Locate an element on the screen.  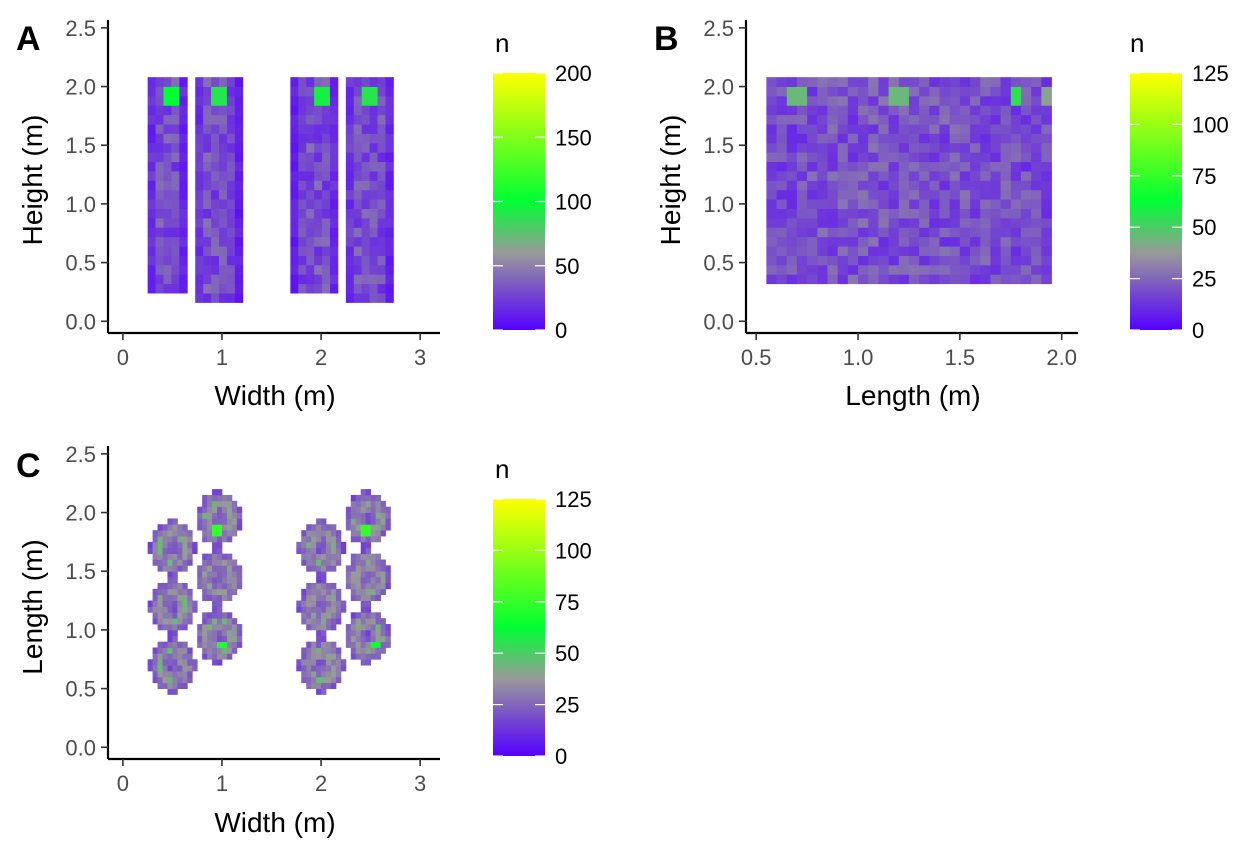
panel-b-legend-title: n is located at coordinates (1137, 43).